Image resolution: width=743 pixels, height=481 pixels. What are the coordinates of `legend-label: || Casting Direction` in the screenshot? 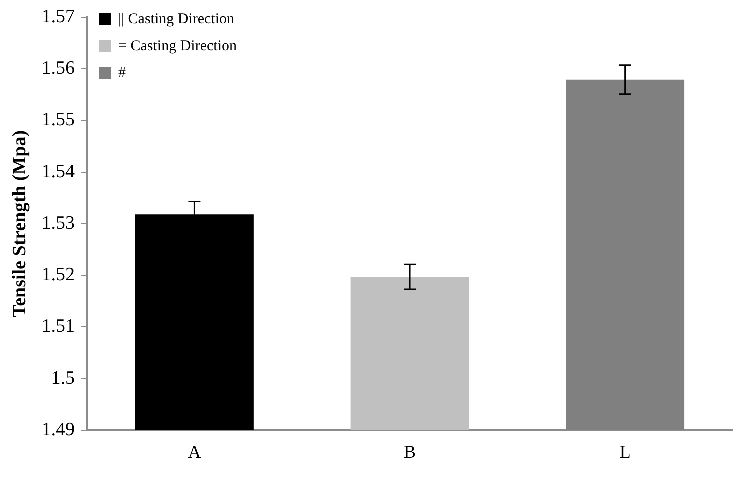 It's located at (177, 19).